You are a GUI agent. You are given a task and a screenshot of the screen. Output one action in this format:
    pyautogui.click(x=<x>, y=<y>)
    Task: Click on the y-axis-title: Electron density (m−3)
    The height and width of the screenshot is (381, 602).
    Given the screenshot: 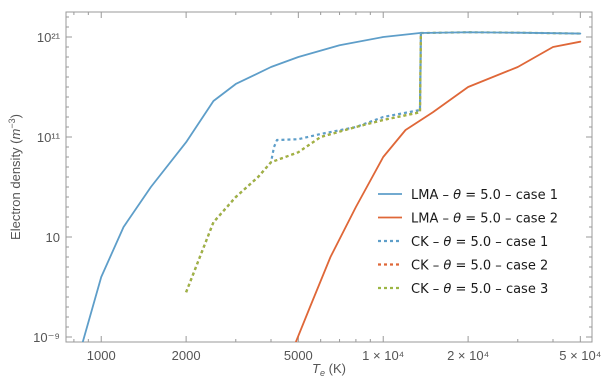 What is the action you would take?
    pyautogui.click(x=15, y=177)
    